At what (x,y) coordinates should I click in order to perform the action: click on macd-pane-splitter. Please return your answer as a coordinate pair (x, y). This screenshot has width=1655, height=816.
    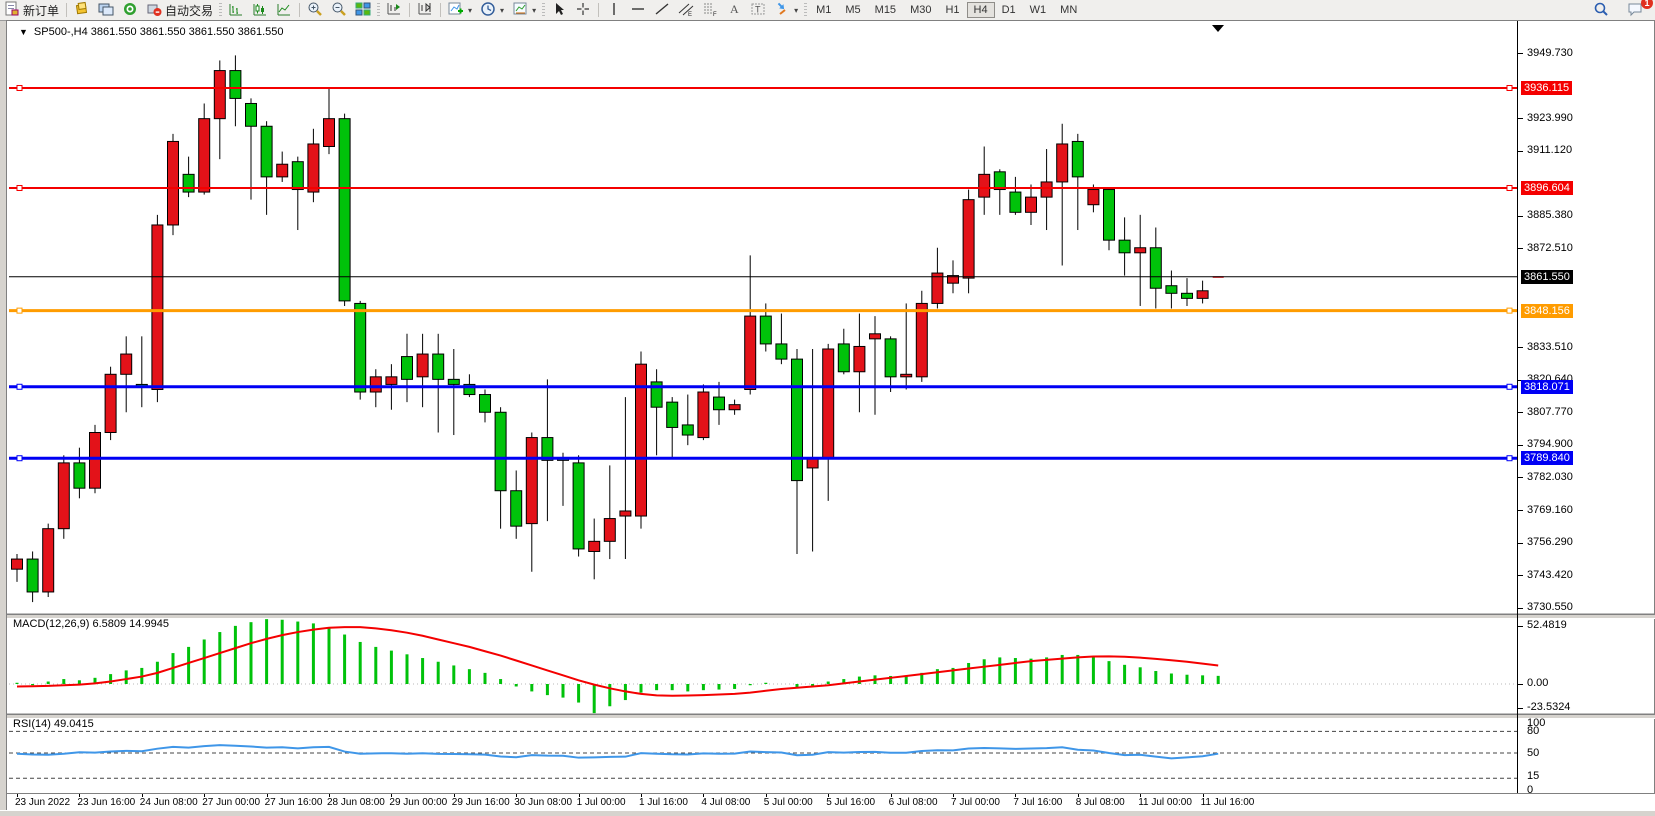
    Looking at the image, I should click on (831, 616).